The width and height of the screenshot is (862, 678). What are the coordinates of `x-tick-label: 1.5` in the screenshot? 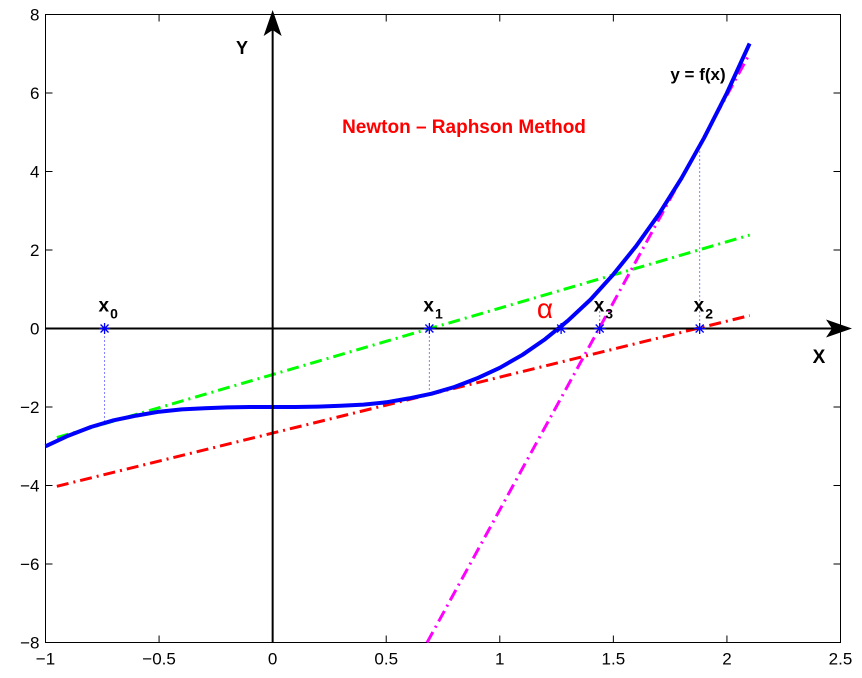 It's located at (614, 659).